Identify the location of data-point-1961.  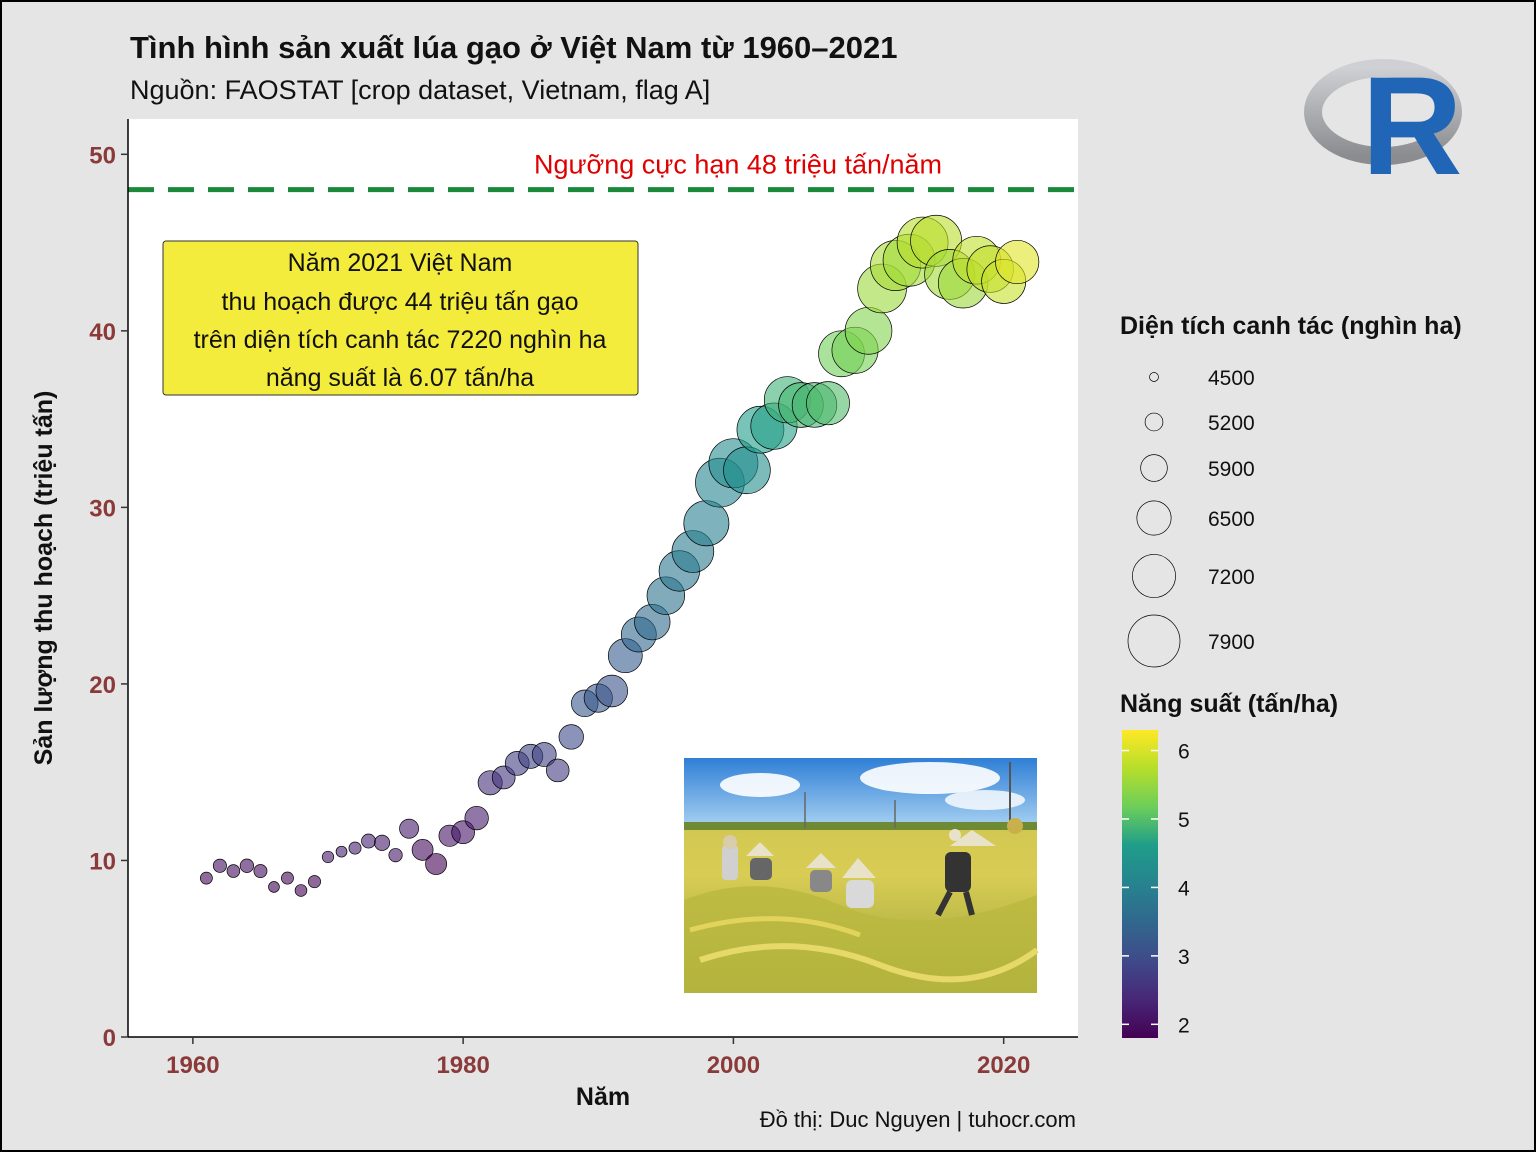
(206, 878).